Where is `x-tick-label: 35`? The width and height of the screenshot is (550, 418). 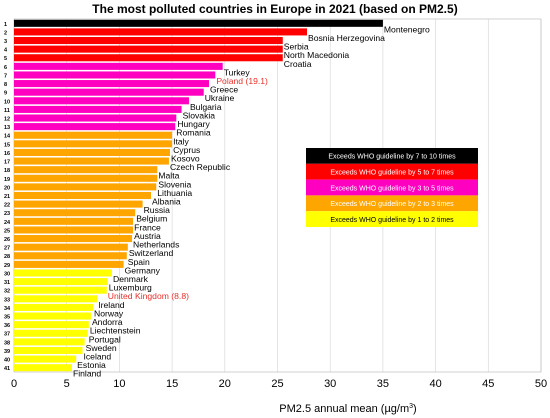 x-tick-label: 35 is located at coordinates (383, 384).